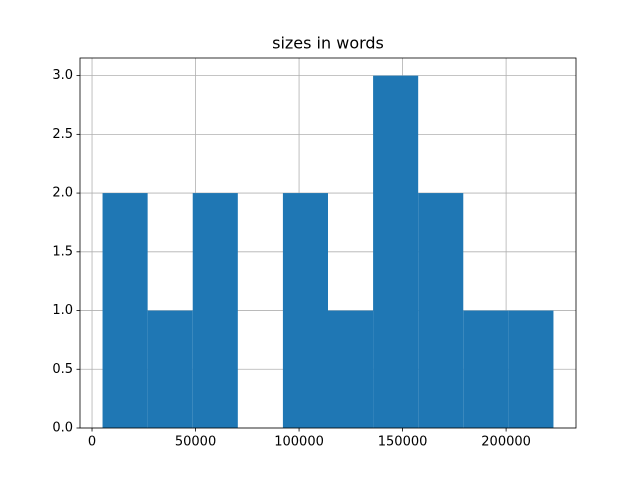  What do you see at coordinates (506, 442) in the screenshot?
I see `x-tick-label: 200000` at bounding box center [506, 442].